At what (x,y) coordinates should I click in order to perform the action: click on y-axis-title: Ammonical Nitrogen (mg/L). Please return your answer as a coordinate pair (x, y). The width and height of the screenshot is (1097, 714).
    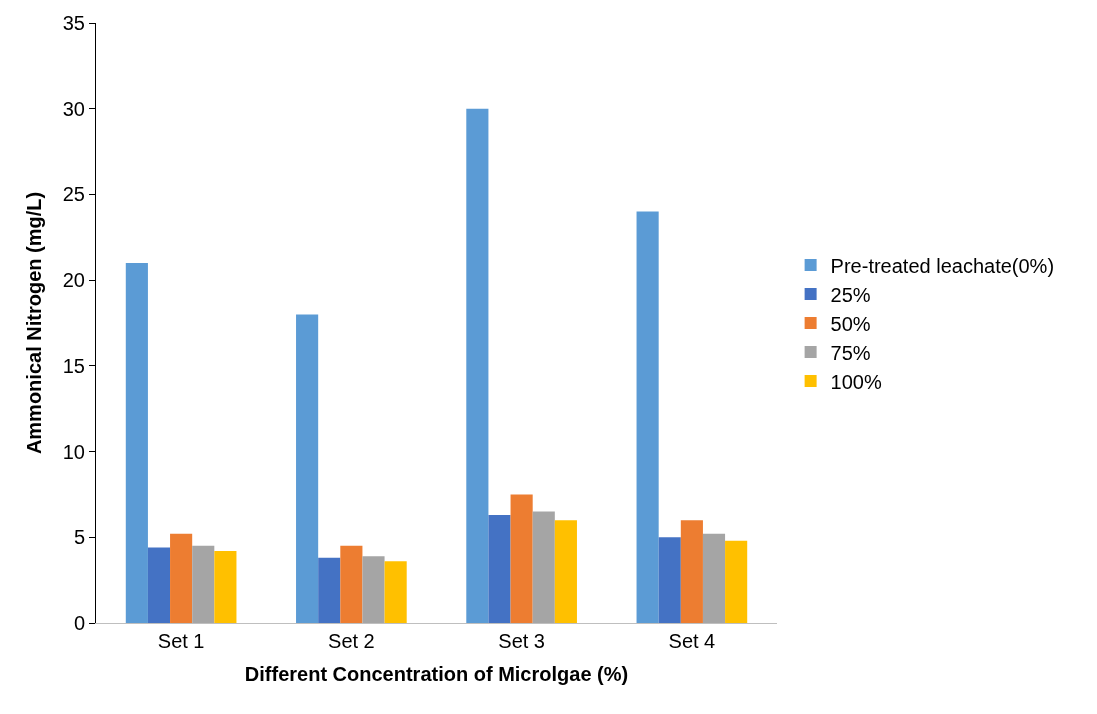
    Looking at the image, I should click on (34, 323).